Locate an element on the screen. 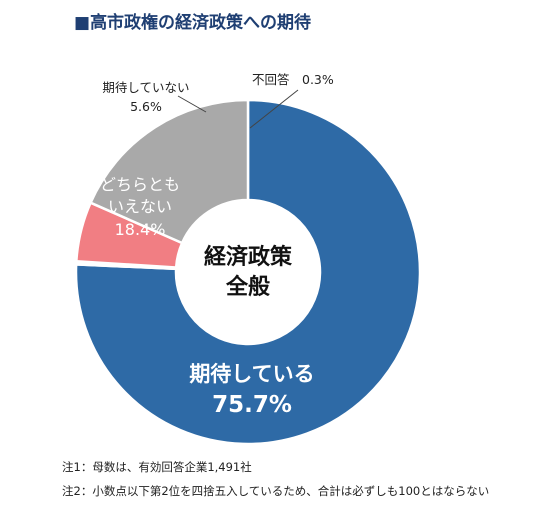  title-text: 高市政権の経済政策への期待 is located at coordinates (201, 23).